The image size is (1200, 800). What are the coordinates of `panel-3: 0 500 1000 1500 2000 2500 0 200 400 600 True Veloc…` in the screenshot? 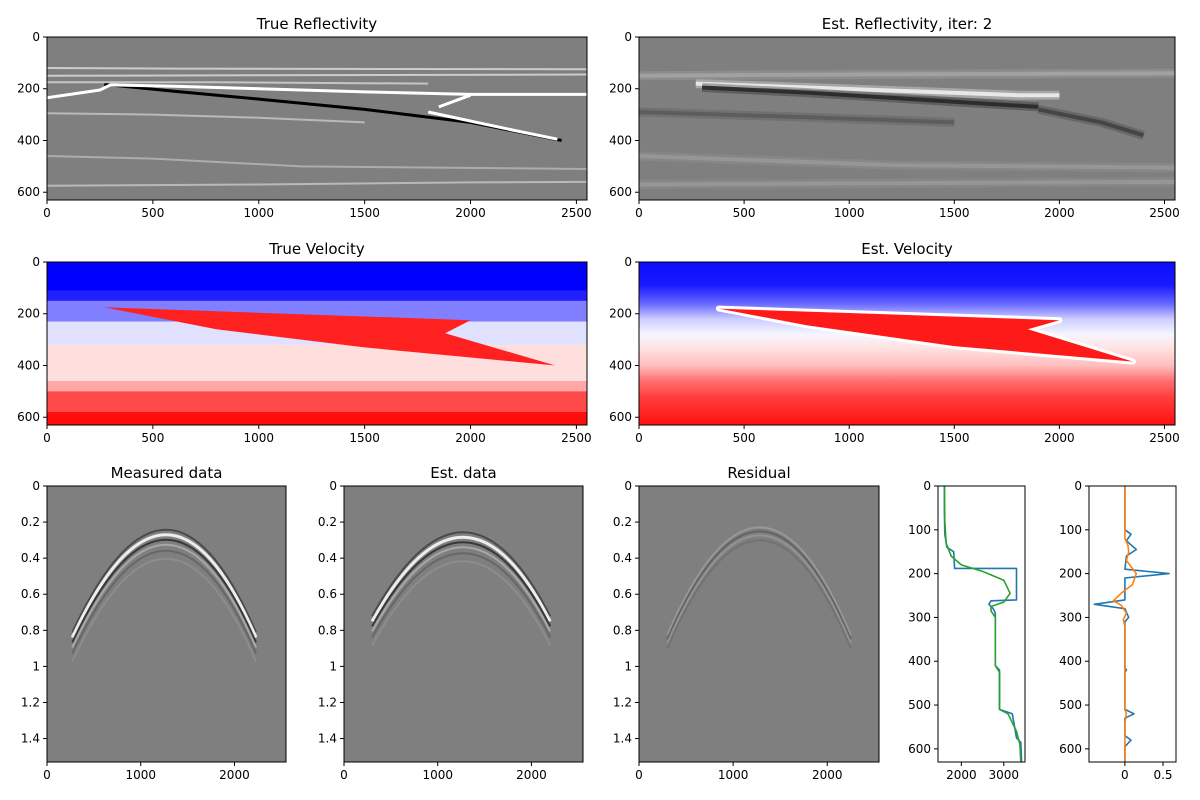 It's located at (304, 342).